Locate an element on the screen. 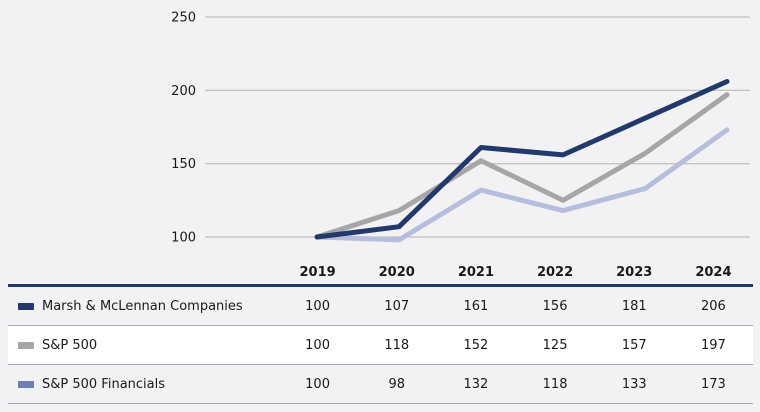 This screenshot has width=760, height=412. series-label-cell: S&P 500 Financials is located at coordinates (143, 384).